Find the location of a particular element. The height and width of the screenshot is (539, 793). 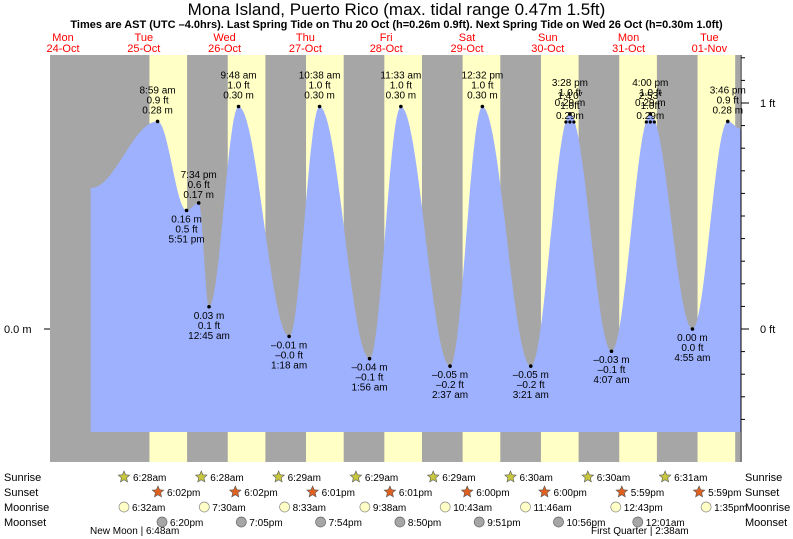

tide-label-time: 12:45 am is located at coordinates (209, 336).